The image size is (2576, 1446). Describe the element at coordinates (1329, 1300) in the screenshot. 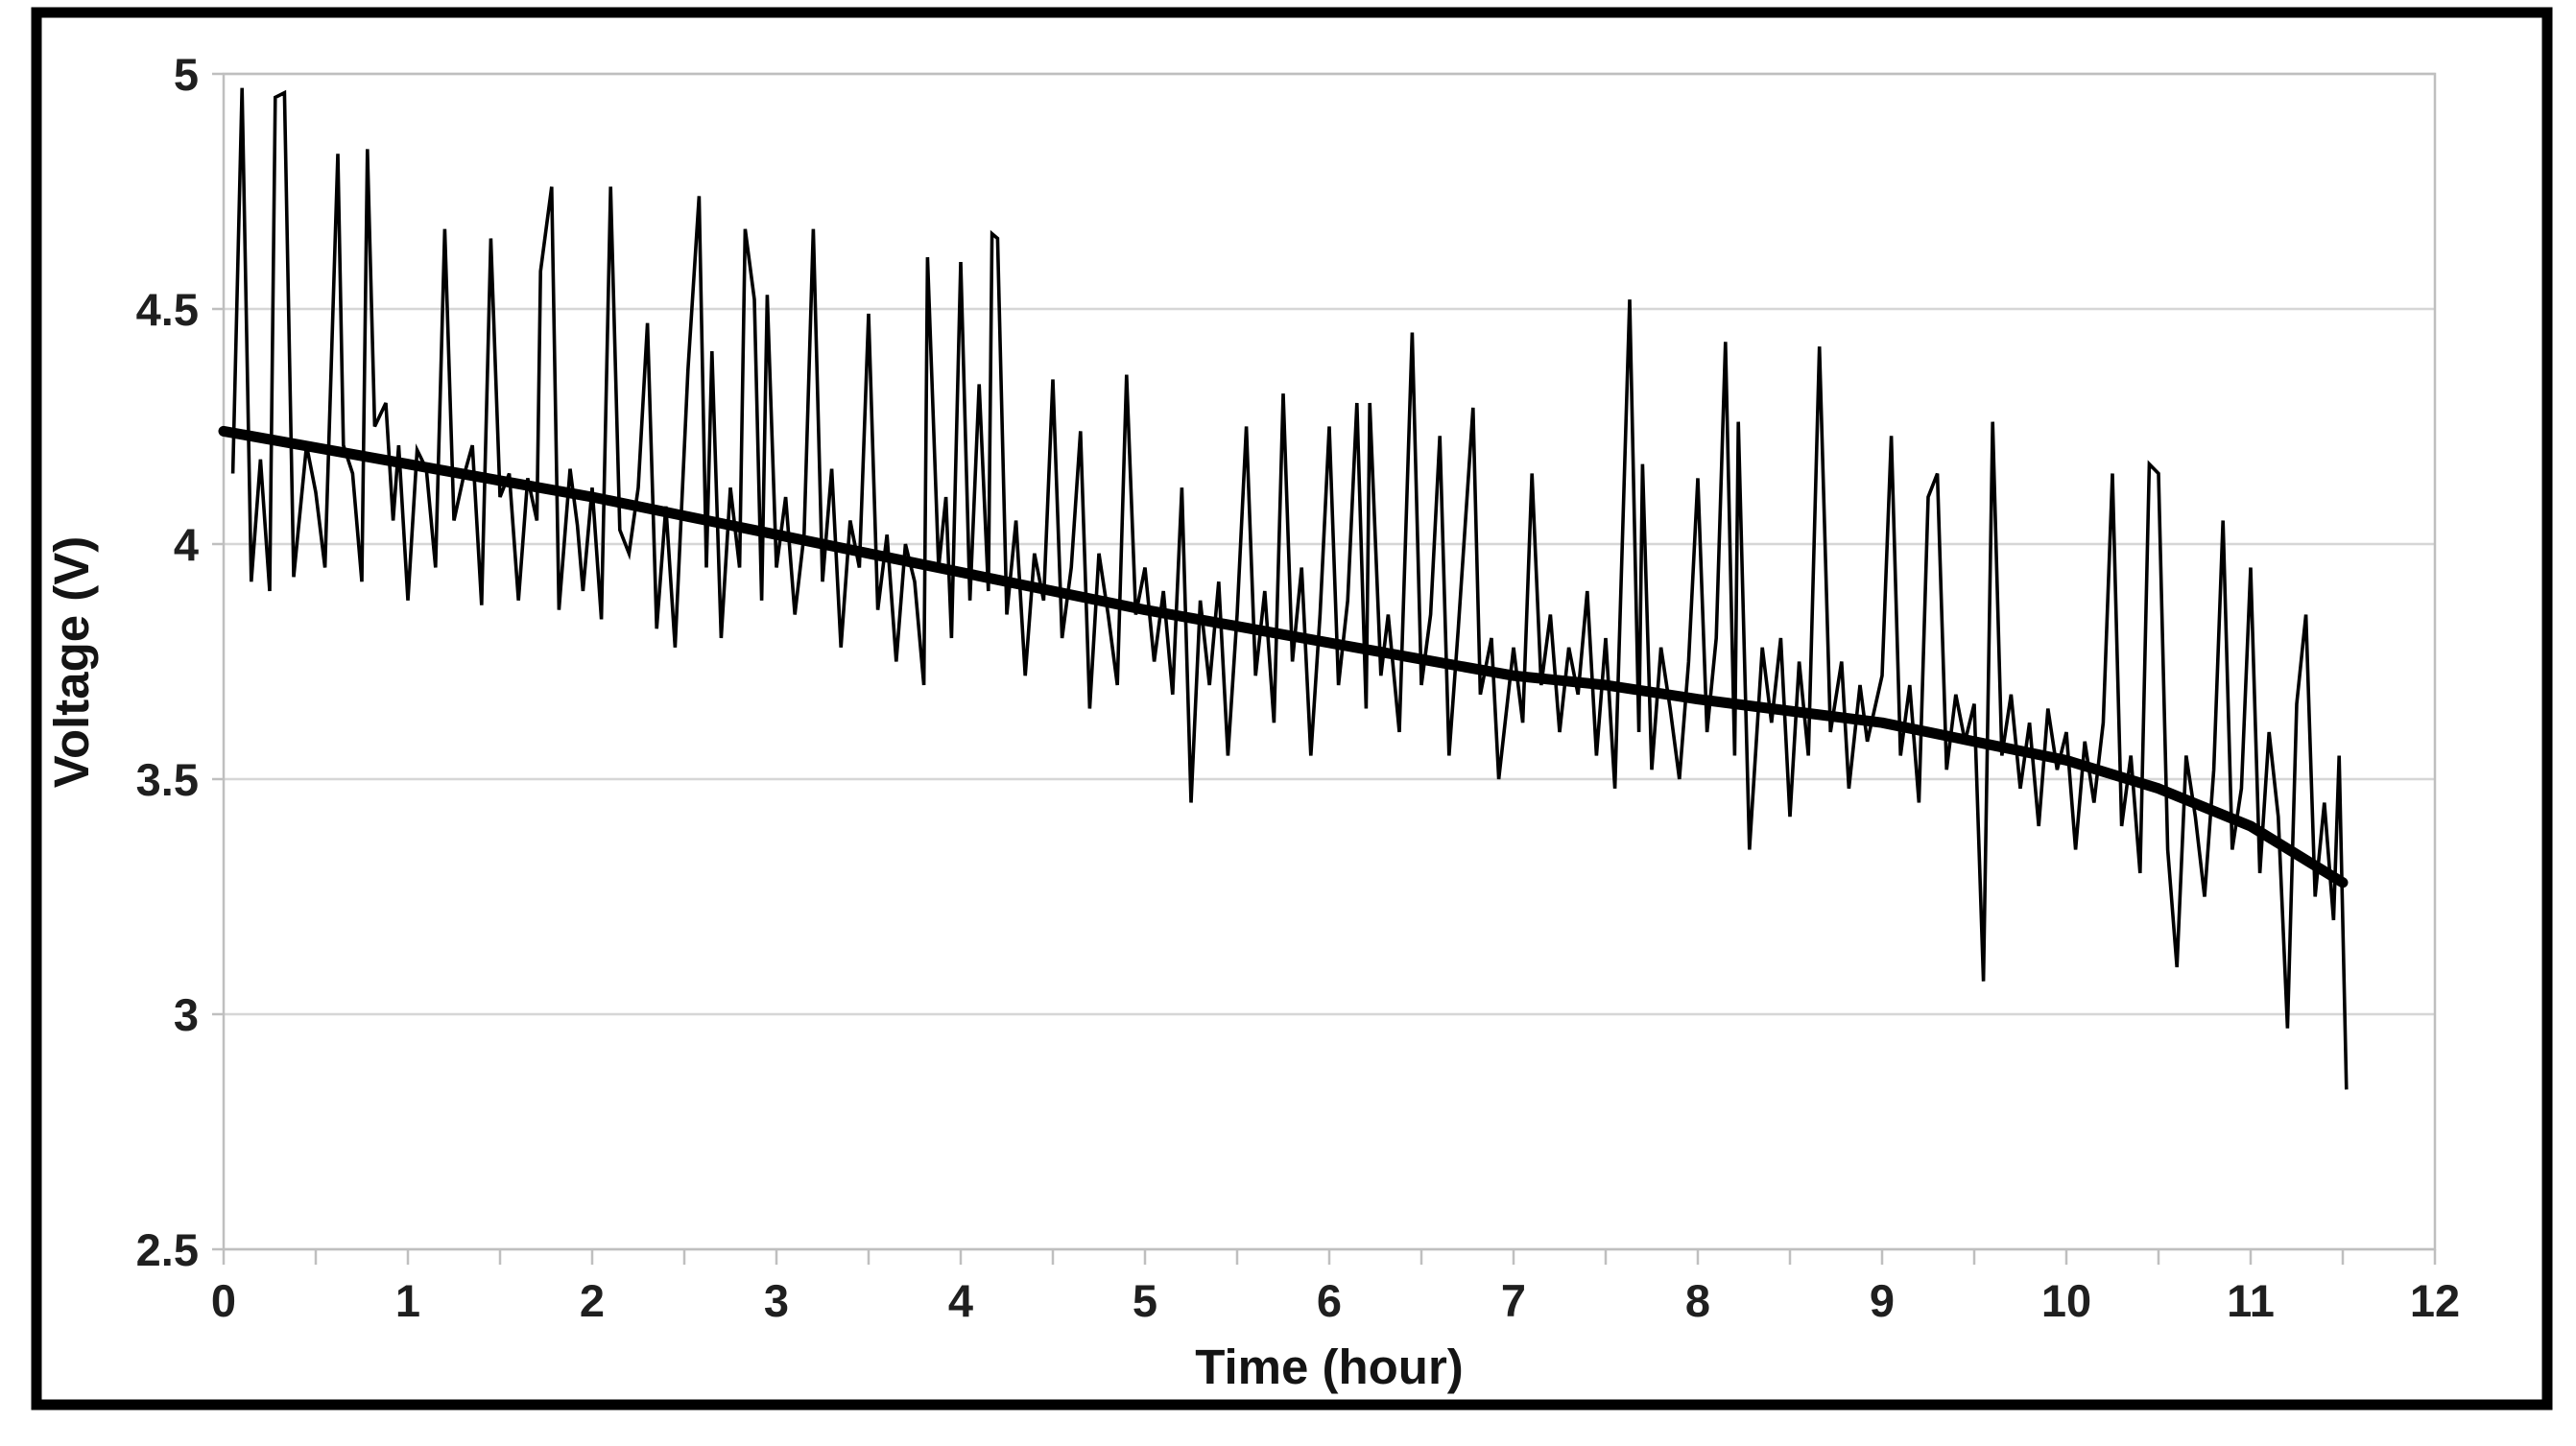

I see `x-tick-label: 6` at that location.